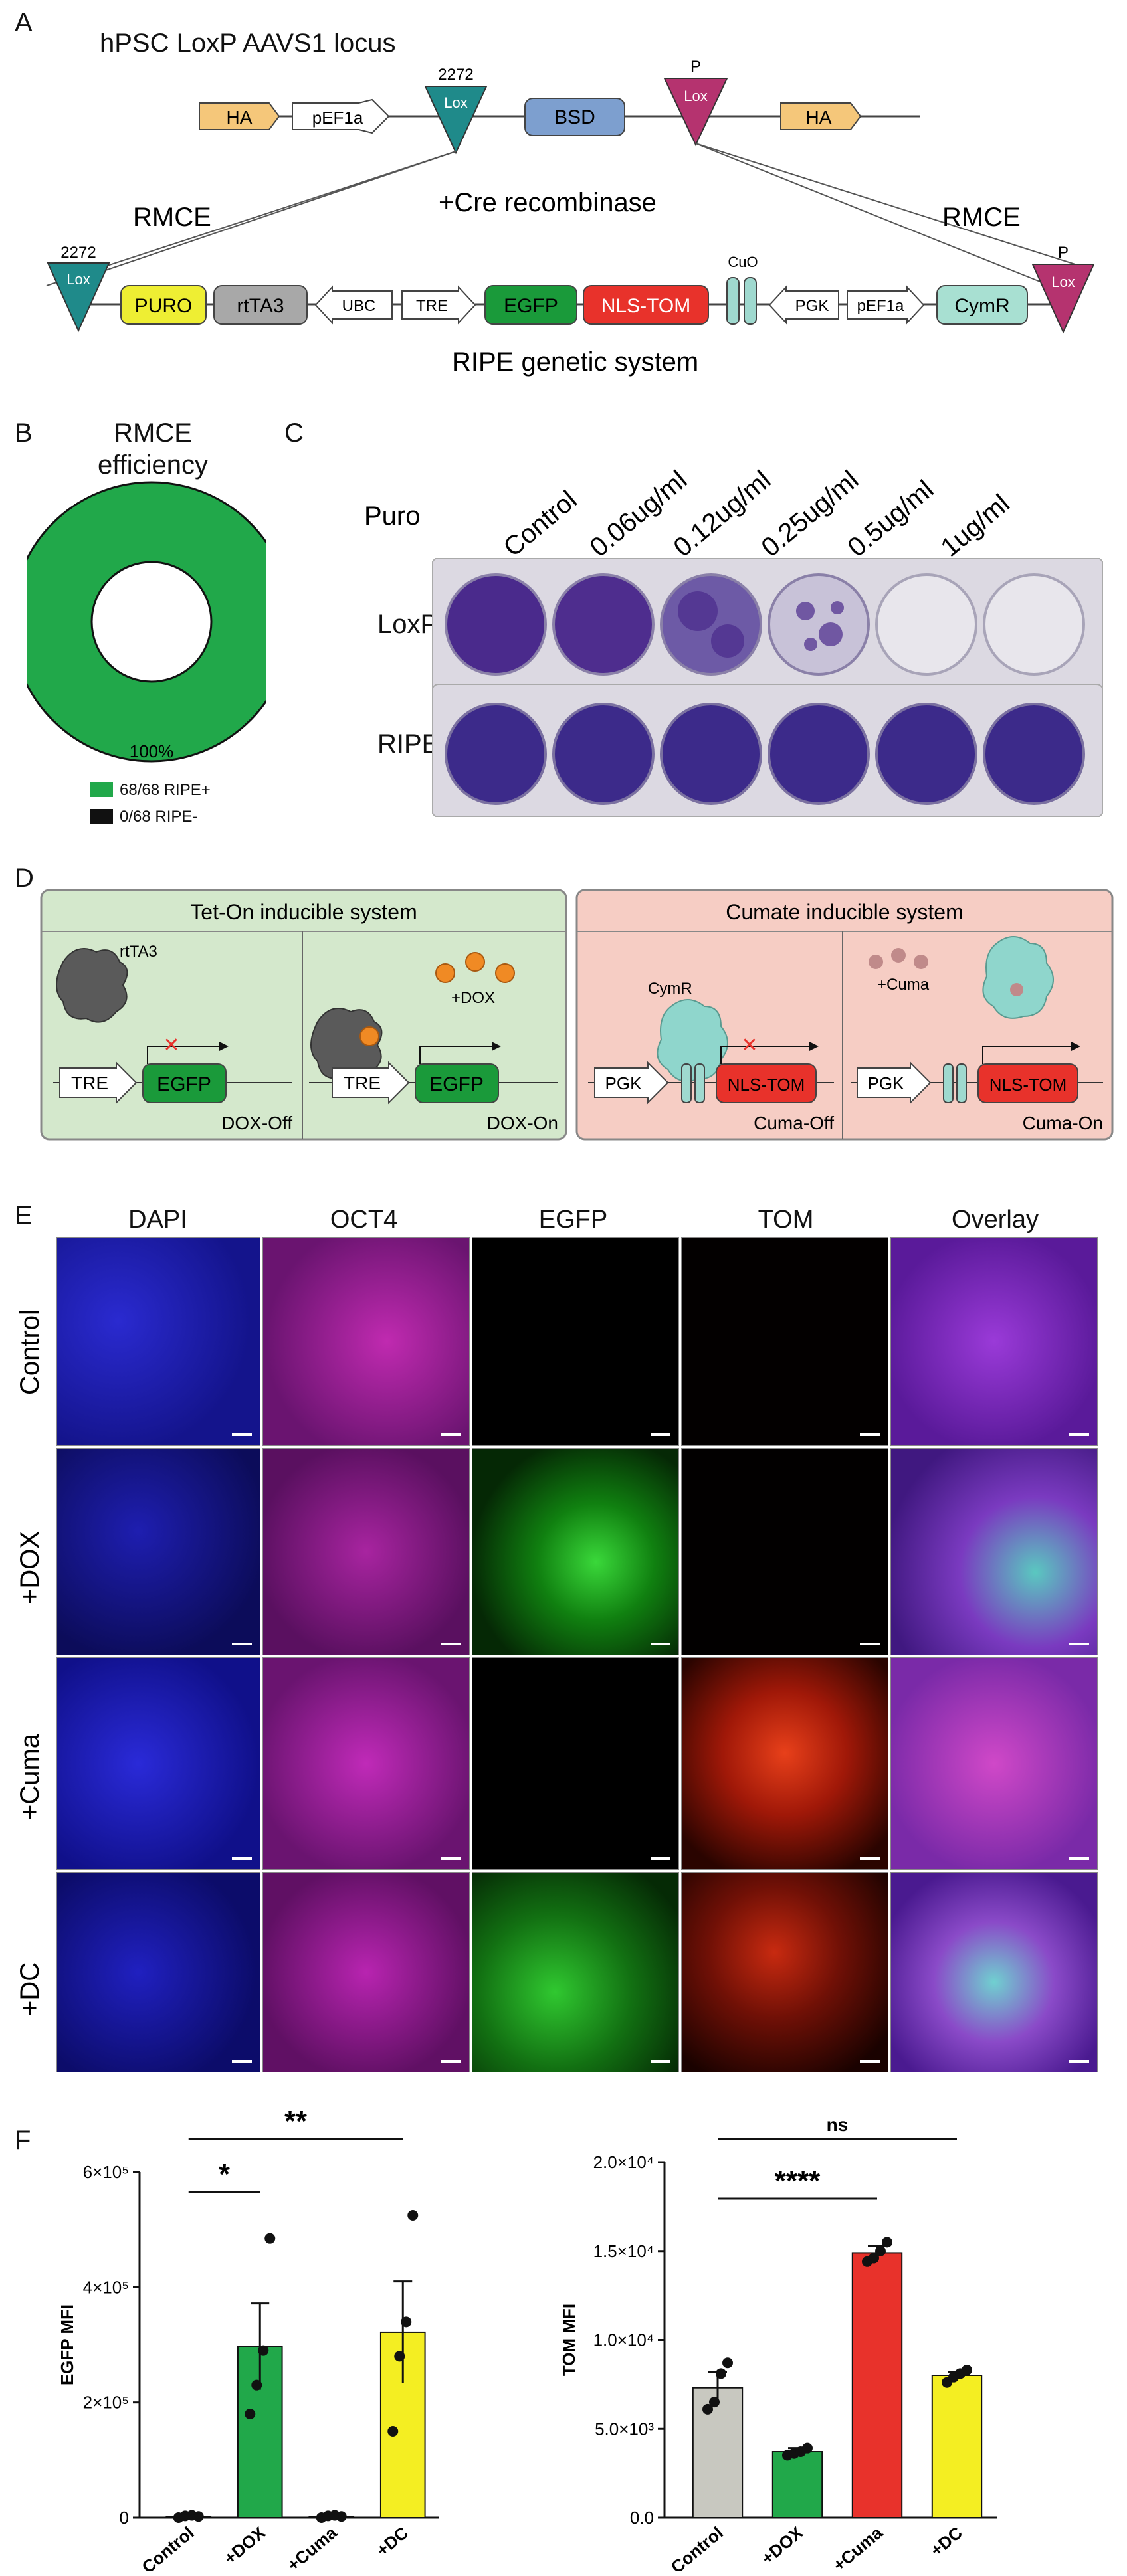 This screenshot has width=1127, height=2576. What do you see at coordinates (456, 120) in the screenshot?
I see `lox2272-top-triangle` at bounding box center [456, 120].